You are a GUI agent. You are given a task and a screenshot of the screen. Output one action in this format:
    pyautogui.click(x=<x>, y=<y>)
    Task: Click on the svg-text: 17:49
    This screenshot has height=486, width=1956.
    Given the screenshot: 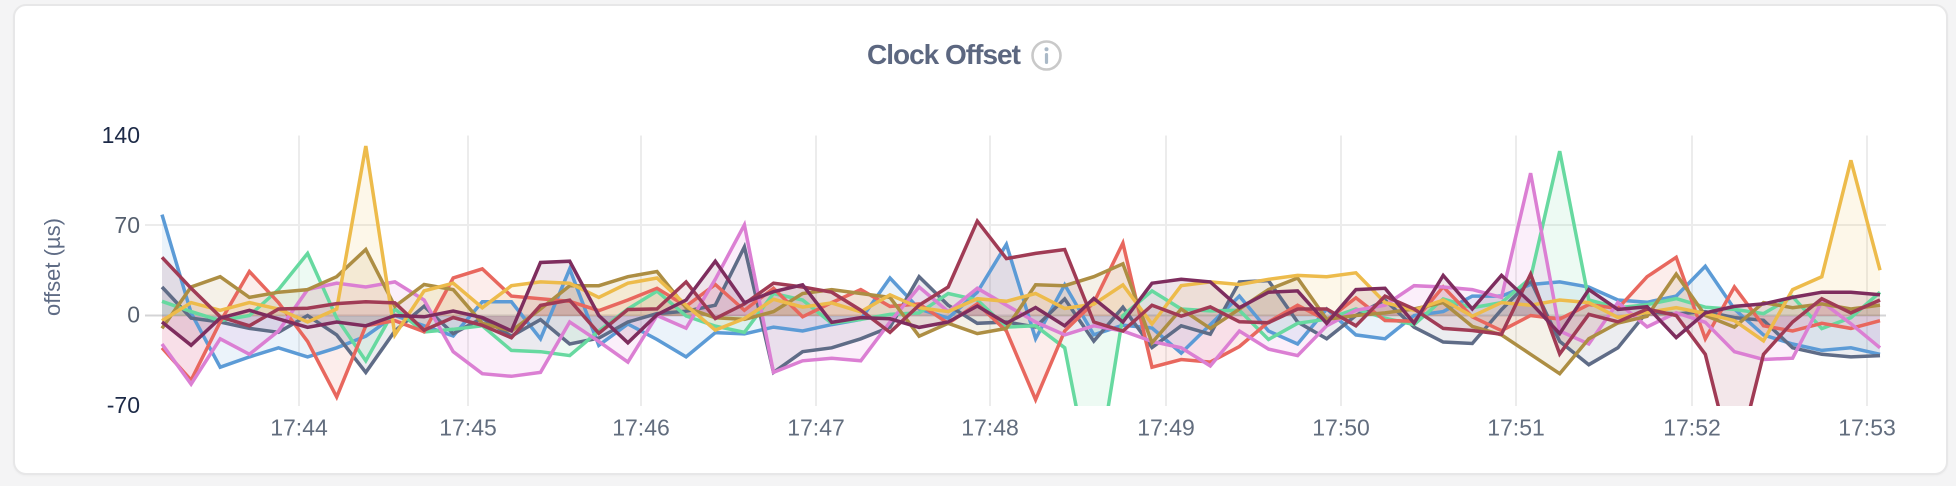 What is the action you would take?
    pyautogui.click(x=1166, y=428)
    